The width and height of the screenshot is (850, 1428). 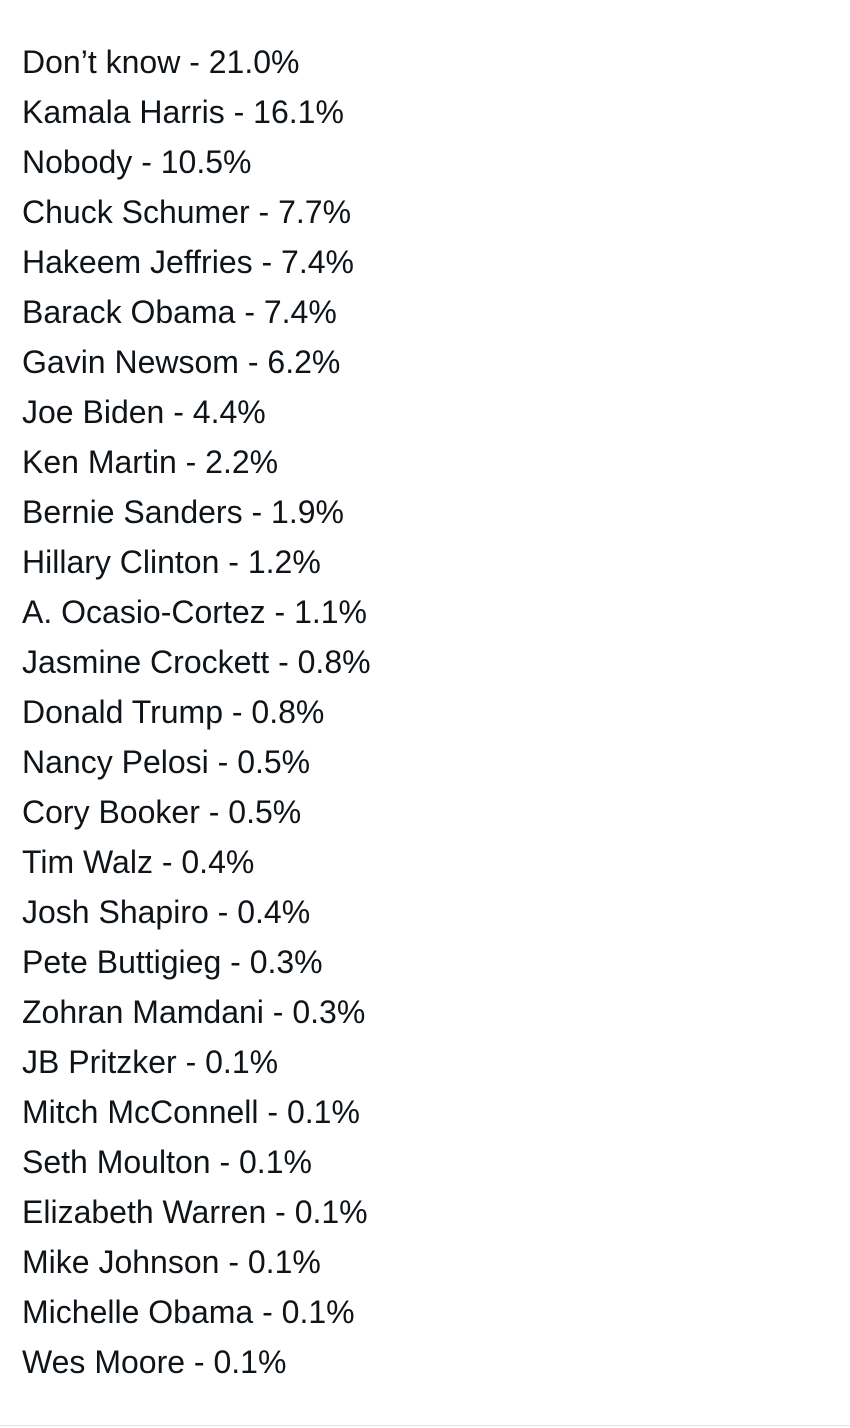 What do you see at coordinates (181, 362) in the screenshot?
I see `list-item: Gavin Newsom - 6.2%` at bounding box center [181, 362].